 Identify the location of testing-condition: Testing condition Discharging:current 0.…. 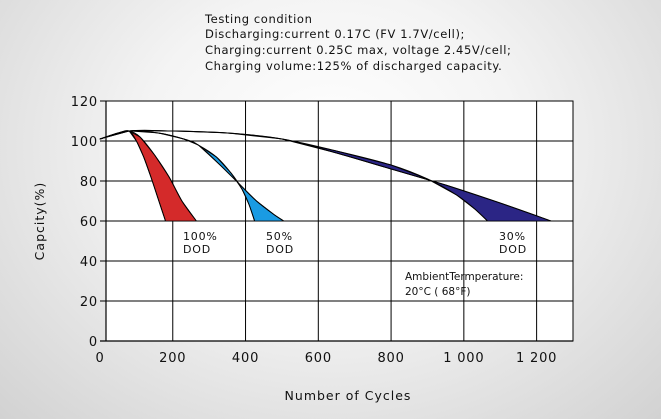
(357, 42).